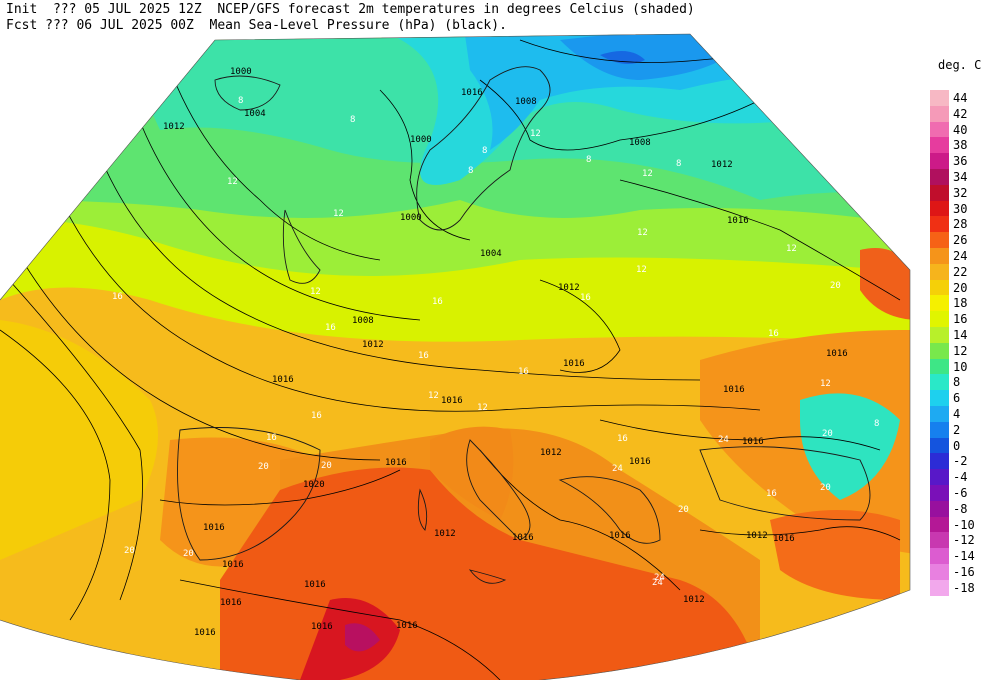  What do you see at coordinates (965, 414) in the screenshot?
I see `legend-entry: 4` at bounding box center [965, 414].